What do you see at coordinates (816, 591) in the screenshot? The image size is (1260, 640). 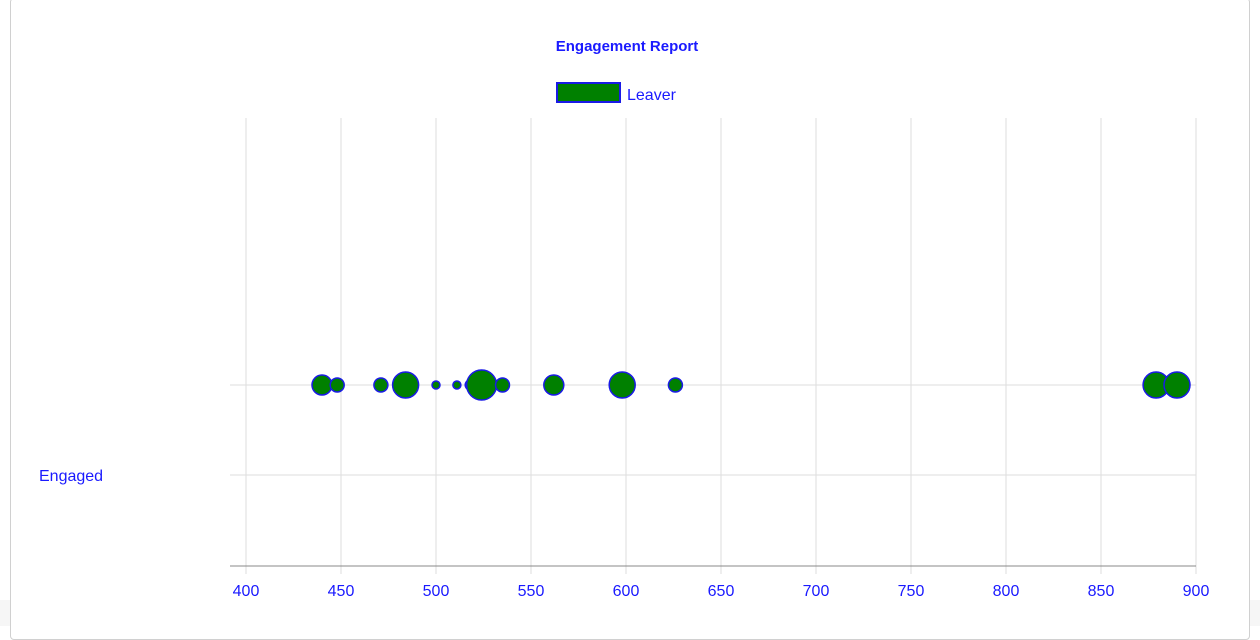 I see `x-tick-label: 700` at bounding box center [816, 591].